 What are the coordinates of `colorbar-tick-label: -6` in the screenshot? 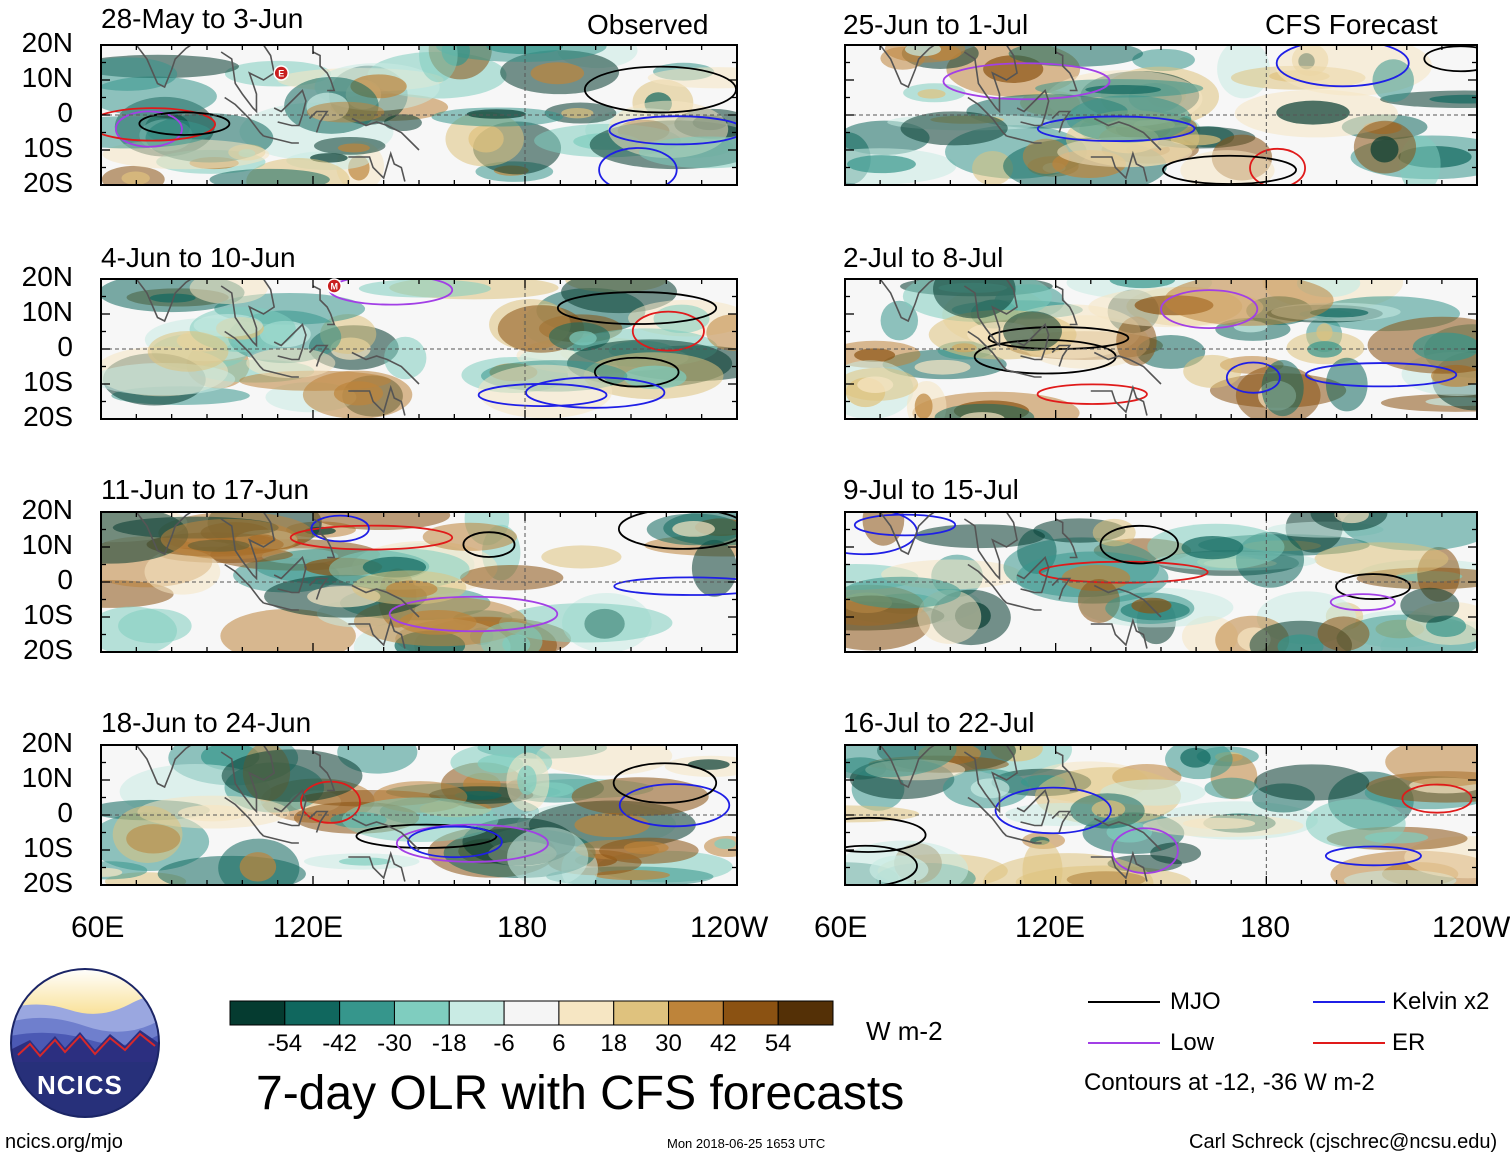 It's located at (504, 1043).